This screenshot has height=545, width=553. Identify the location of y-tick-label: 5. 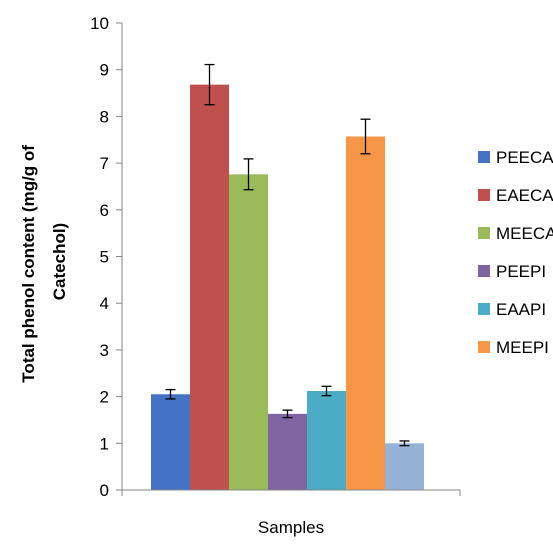
(104, 257).